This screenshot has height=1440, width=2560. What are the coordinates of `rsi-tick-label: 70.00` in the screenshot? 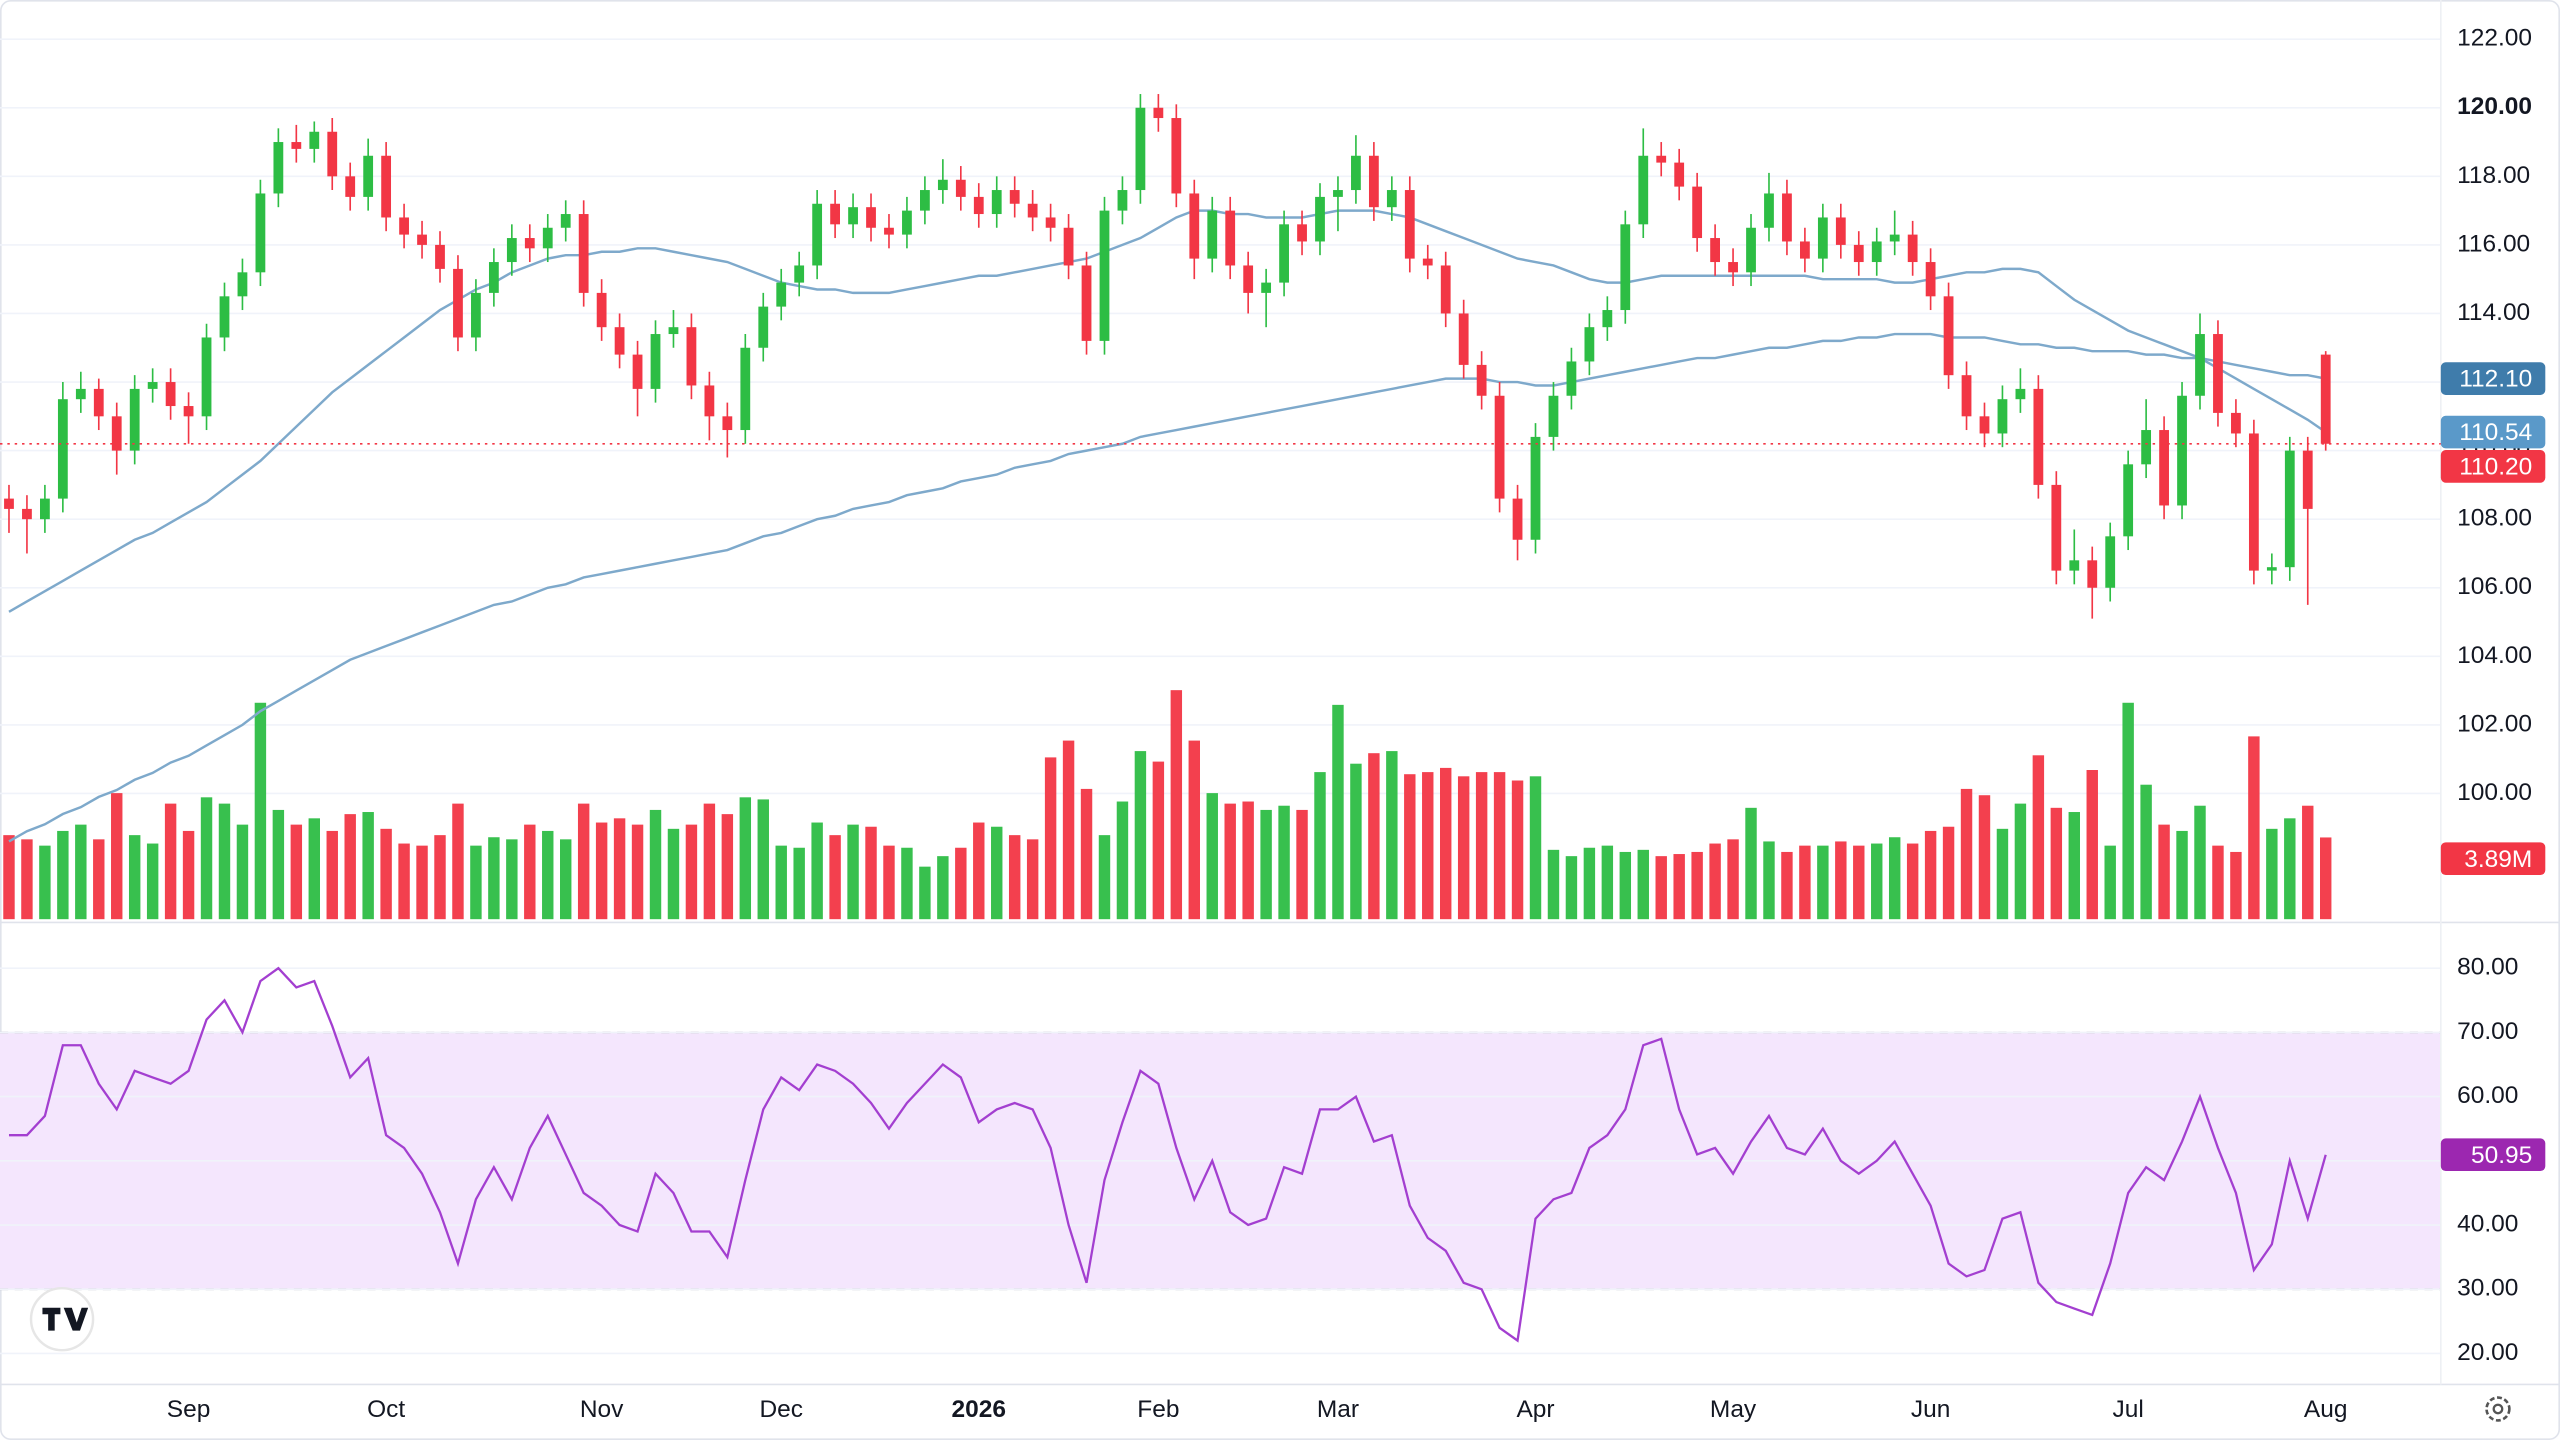 It's located at (2487, 1031).